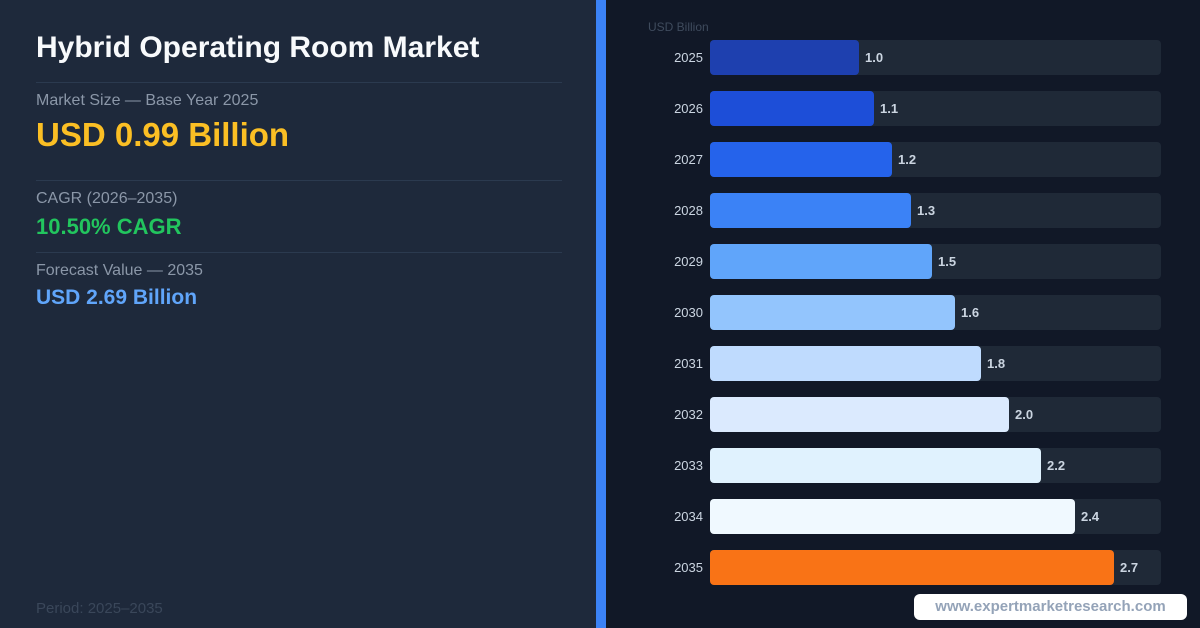 This screenshot has width=1200, height=628. I want to click on value-label: 2.7, so click(1129, 567).